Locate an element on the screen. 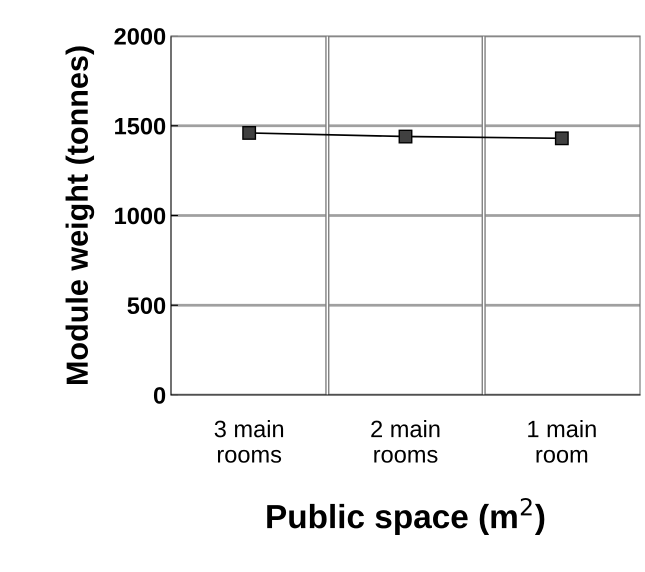 The image size is (645, 572). y-axis-title: Module weight (tonnes) is located at coordinates (80, 215).